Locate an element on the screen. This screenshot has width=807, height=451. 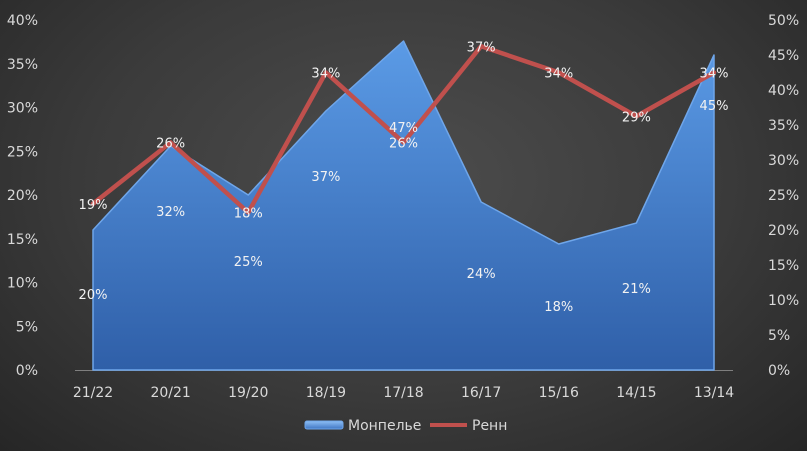
legend-label-rennes: Ренн is located at coordinates (489, 426).